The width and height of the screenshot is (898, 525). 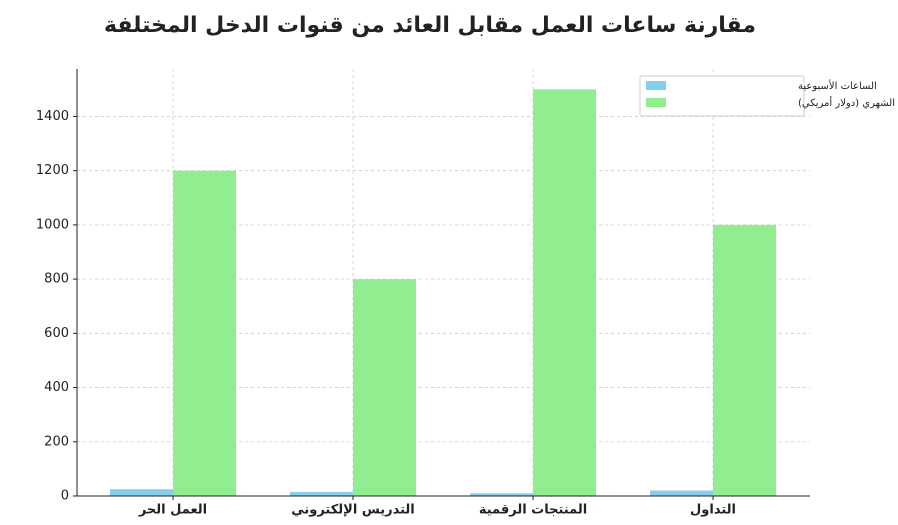 What do you see at coordinates (52, 224) in the screenshot?
I see `y-tick-label: 1000` at bounding box center [52, 224].